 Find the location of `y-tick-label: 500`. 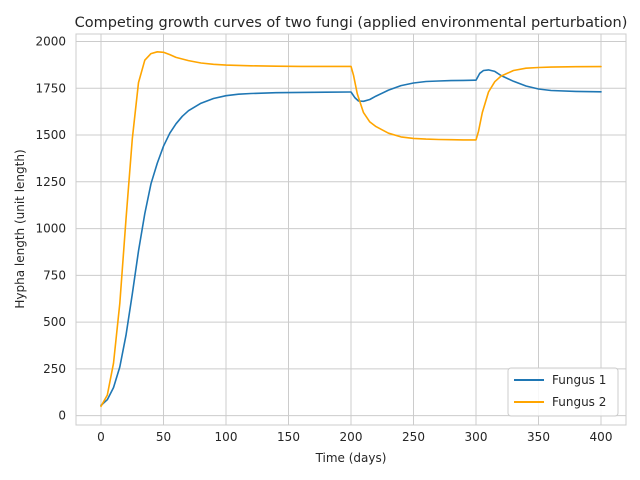

y-tick-label: 500 is located at coordinates (54, 322).